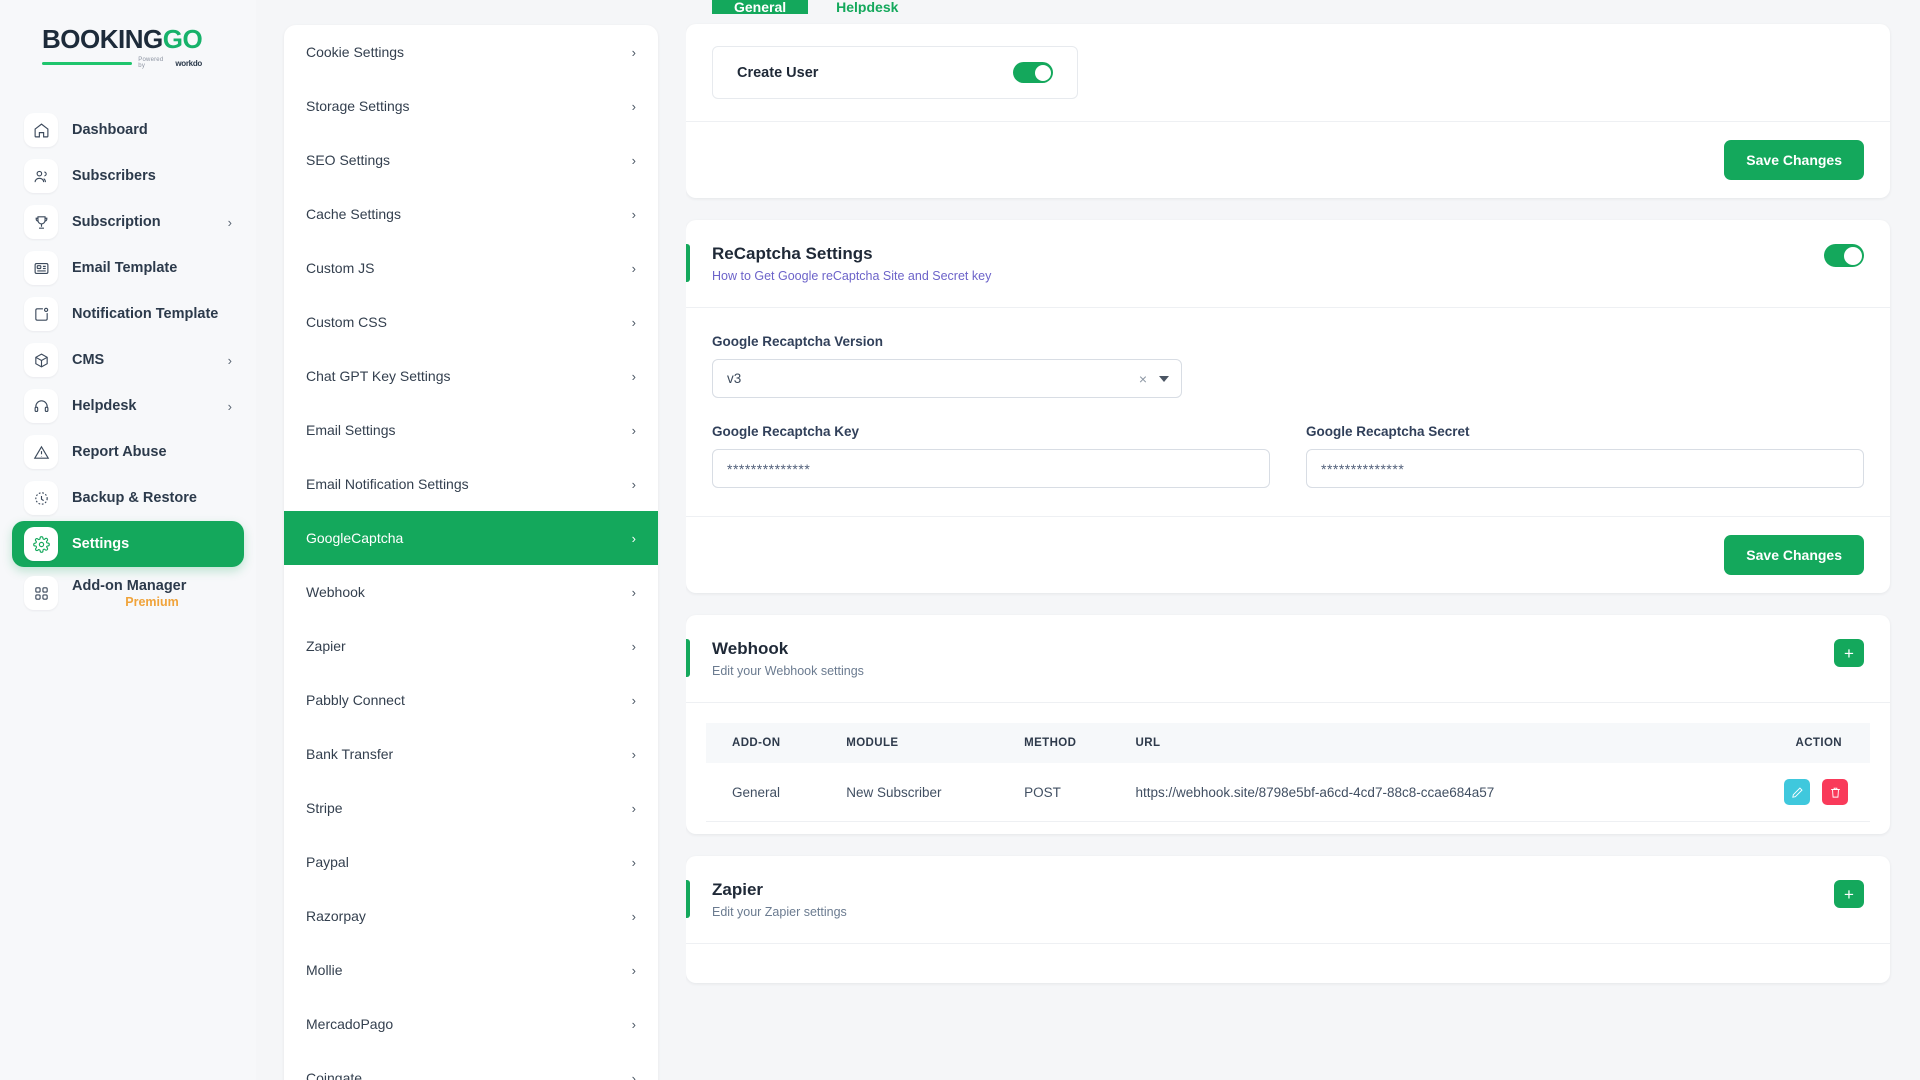  What do you see at coordinates (128, 222) in the screenshot?
I see `sidebar-item-subscription: Subscription ›` at bounding box center [128, 222].